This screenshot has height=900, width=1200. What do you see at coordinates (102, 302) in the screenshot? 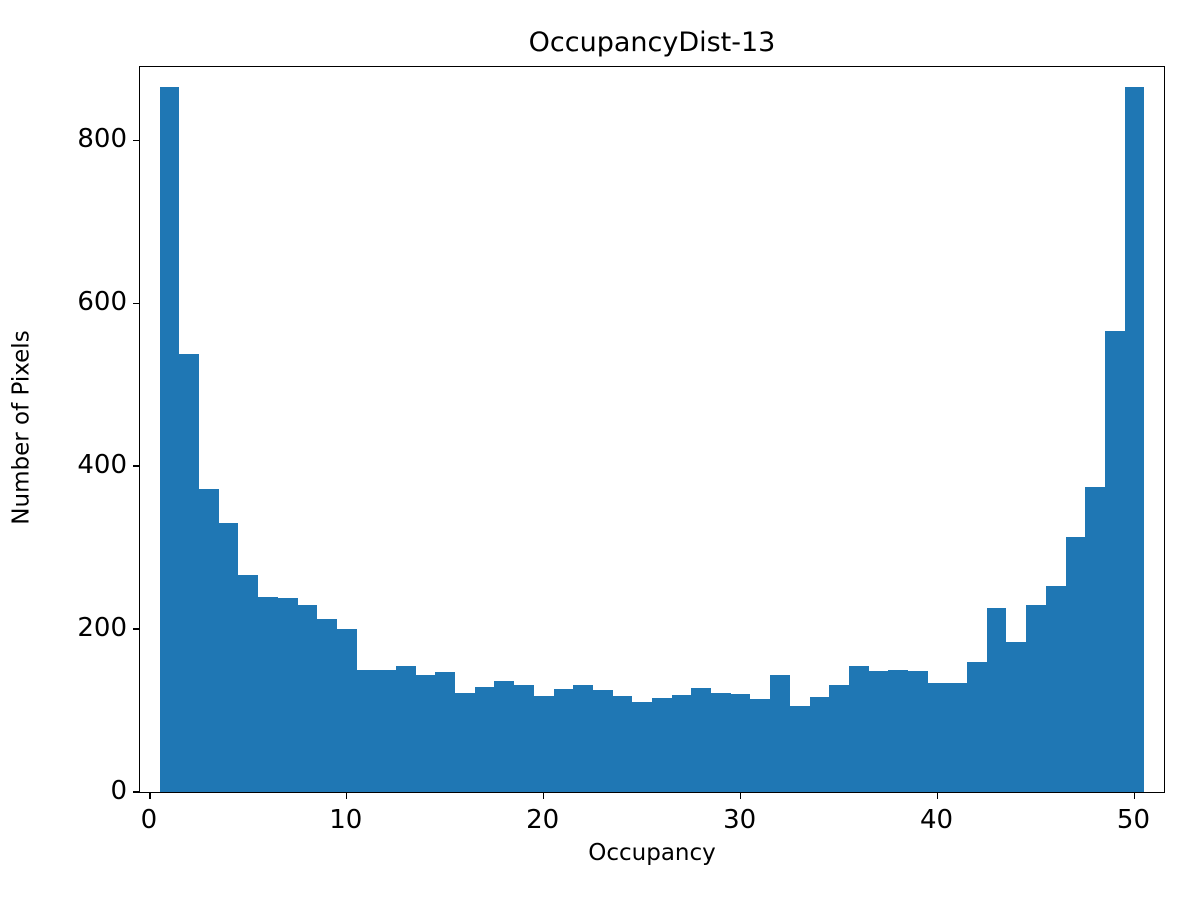
I see `y-tick-label: 600` at bounding box center [102, 302].